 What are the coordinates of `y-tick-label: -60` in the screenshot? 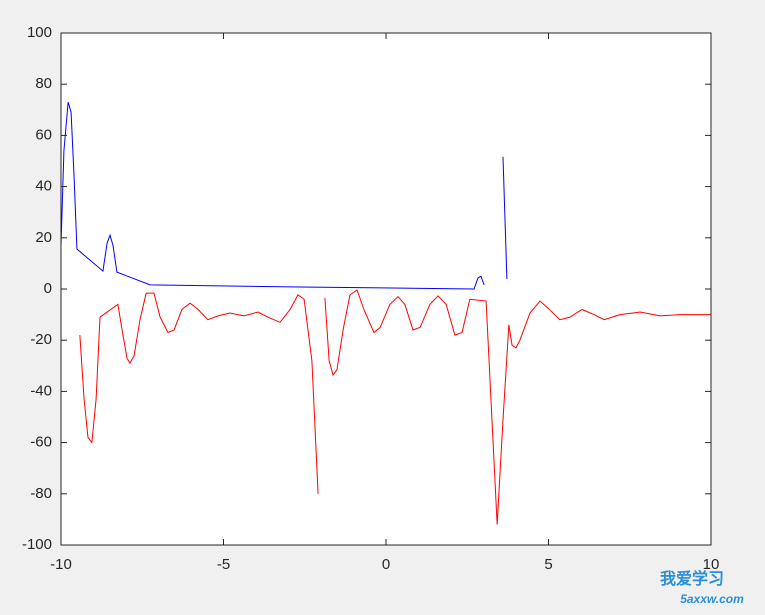 It's located at (41, 442).